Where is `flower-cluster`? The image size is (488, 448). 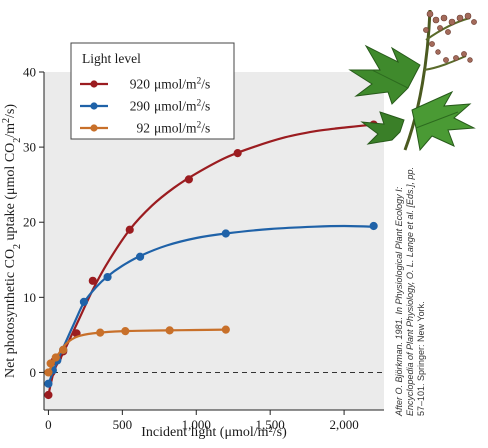 flower-cluster is located at coordinates (450, 36).